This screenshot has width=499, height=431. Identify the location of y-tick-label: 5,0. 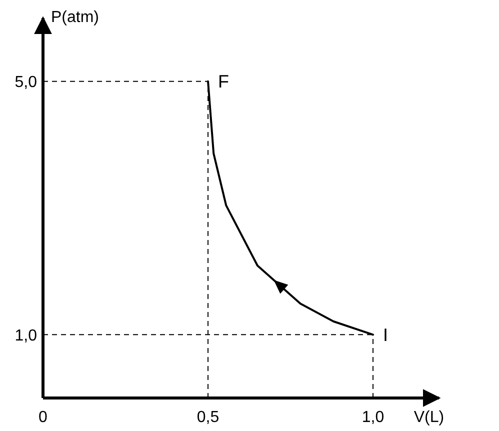
(26, 82).